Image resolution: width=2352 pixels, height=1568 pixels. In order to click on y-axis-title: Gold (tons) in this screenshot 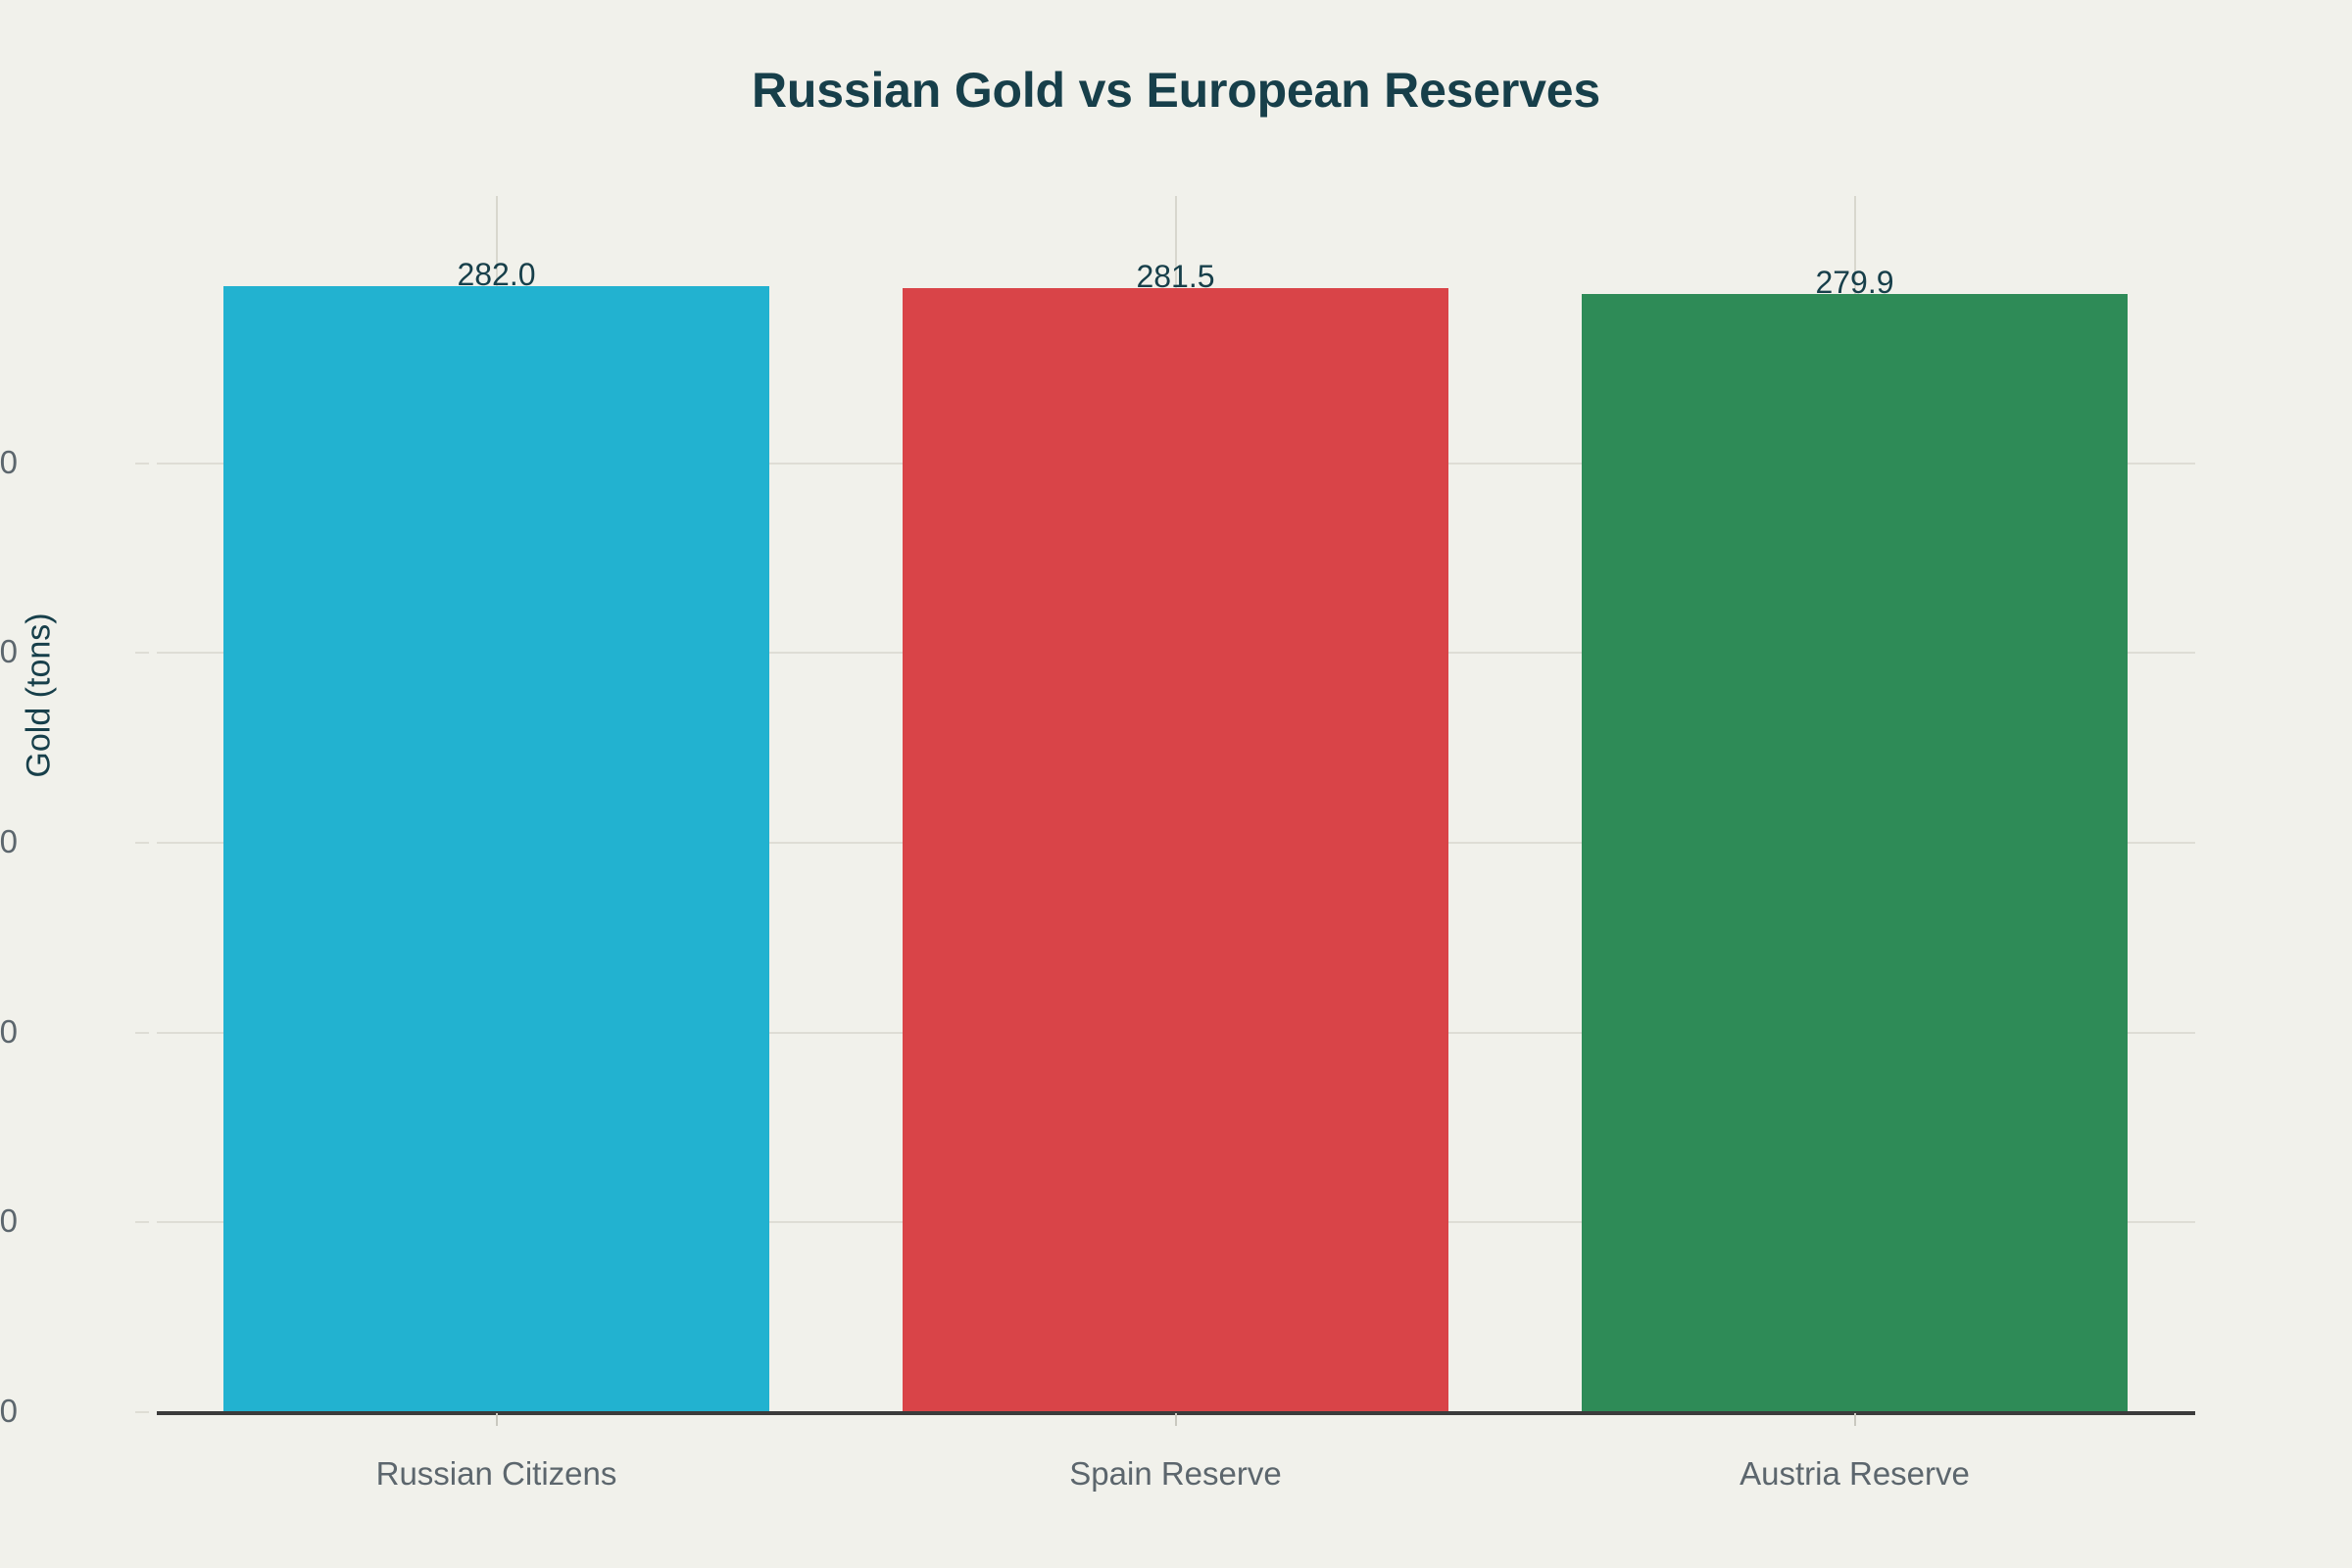, I will do `click(39, 695)`.